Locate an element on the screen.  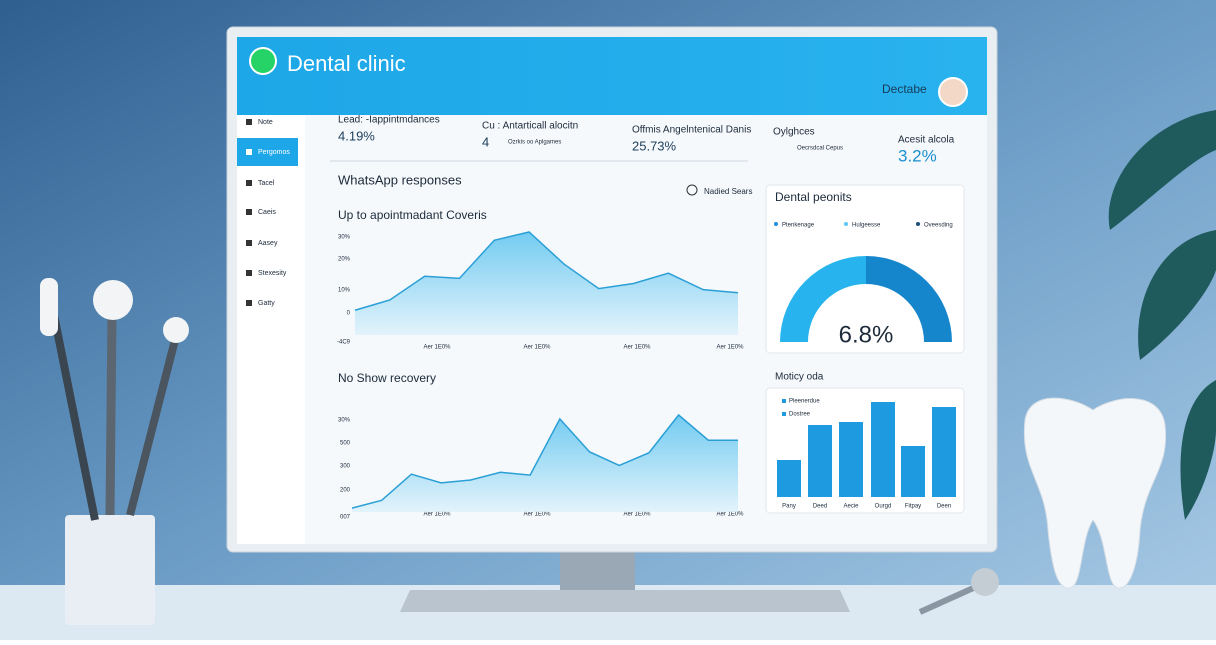
mirror-head is located at coordinates (985, 582).